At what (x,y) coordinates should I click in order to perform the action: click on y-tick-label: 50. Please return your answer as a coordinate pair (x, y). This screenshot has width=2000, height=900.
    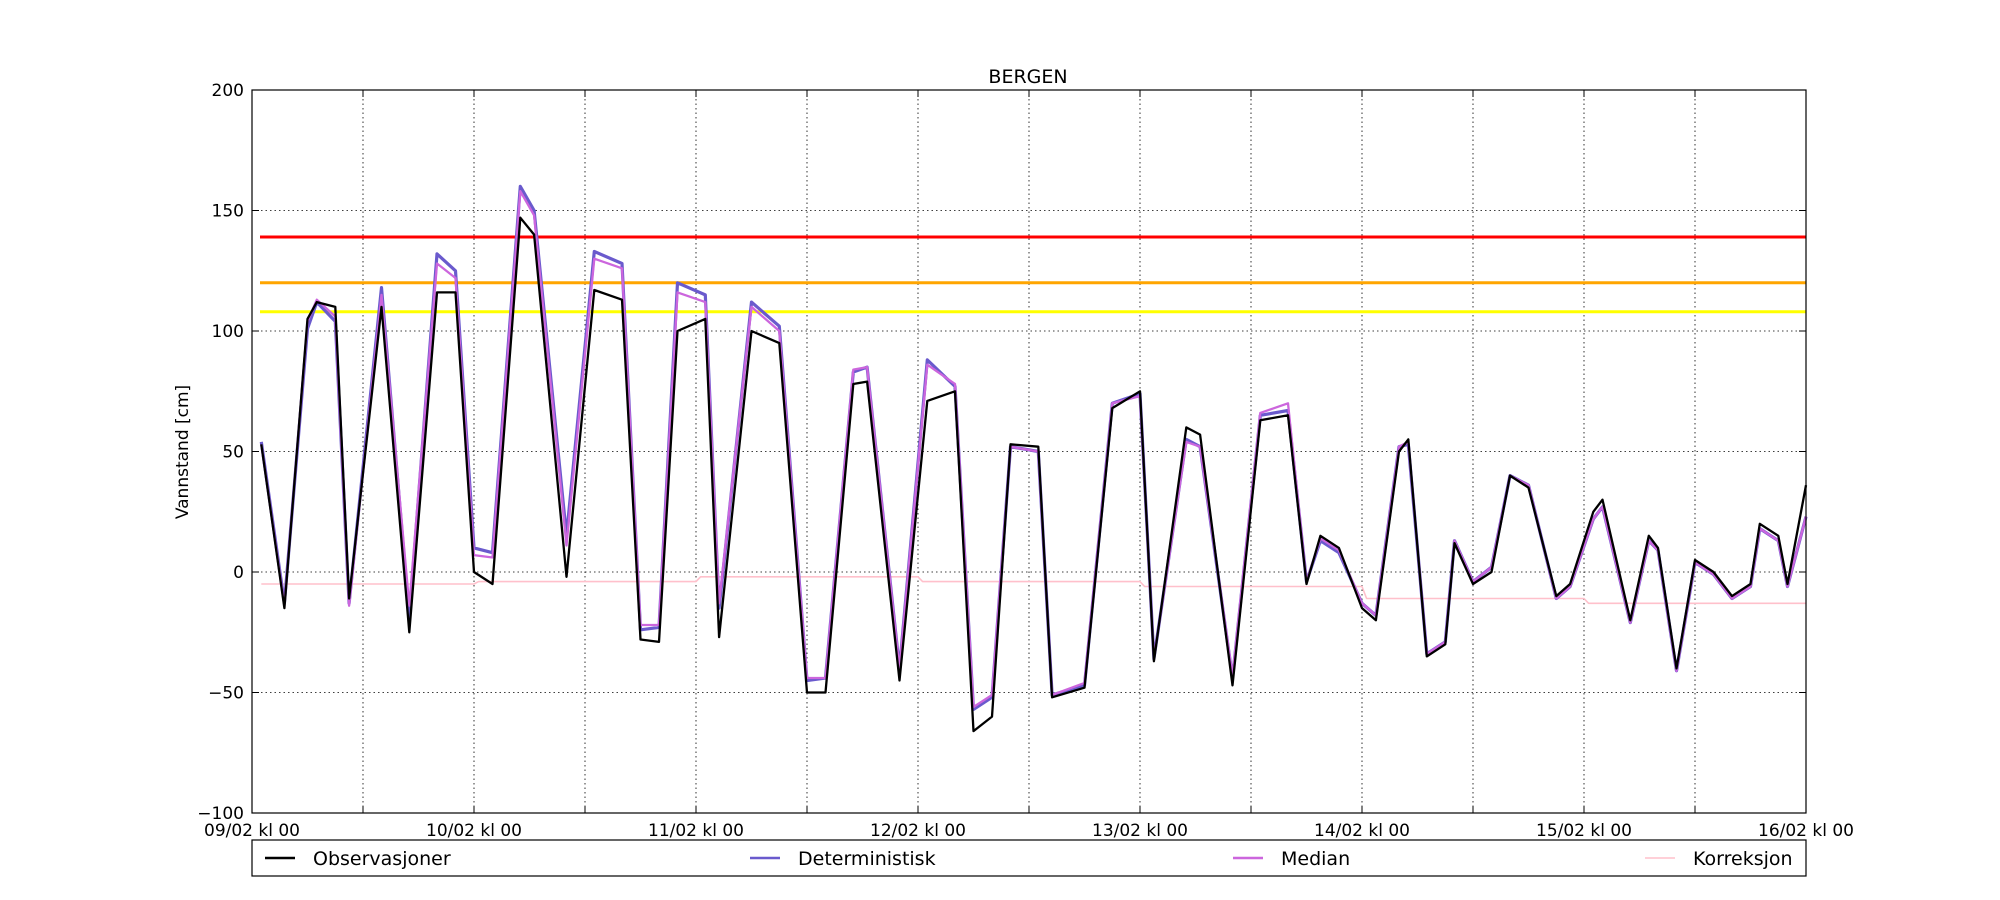
    Looking at the image, I should click on (233, 453).